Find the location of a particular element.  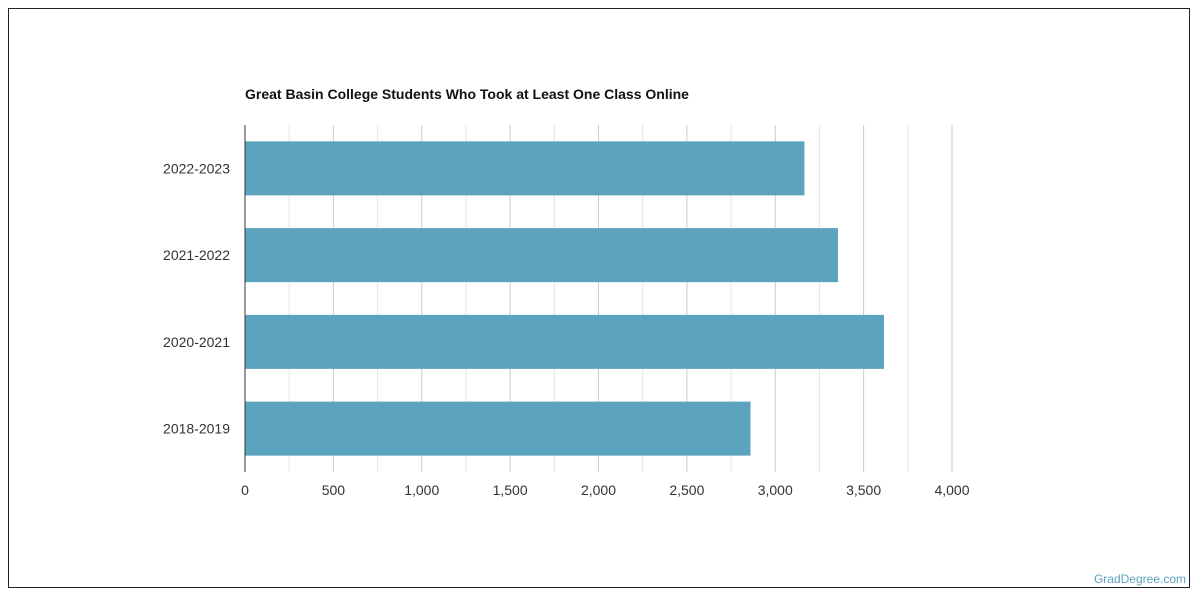

x-tick-label: 4,000 is located at coordinates (951, 490).